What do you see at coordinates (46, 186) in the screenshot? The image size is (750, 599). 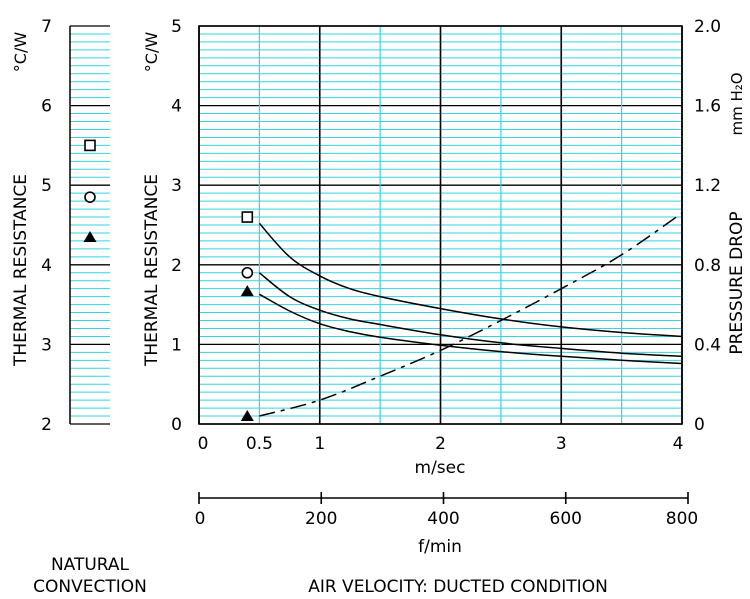 I see `left-y-tick-label: 5` at bounding box center [46, 186].